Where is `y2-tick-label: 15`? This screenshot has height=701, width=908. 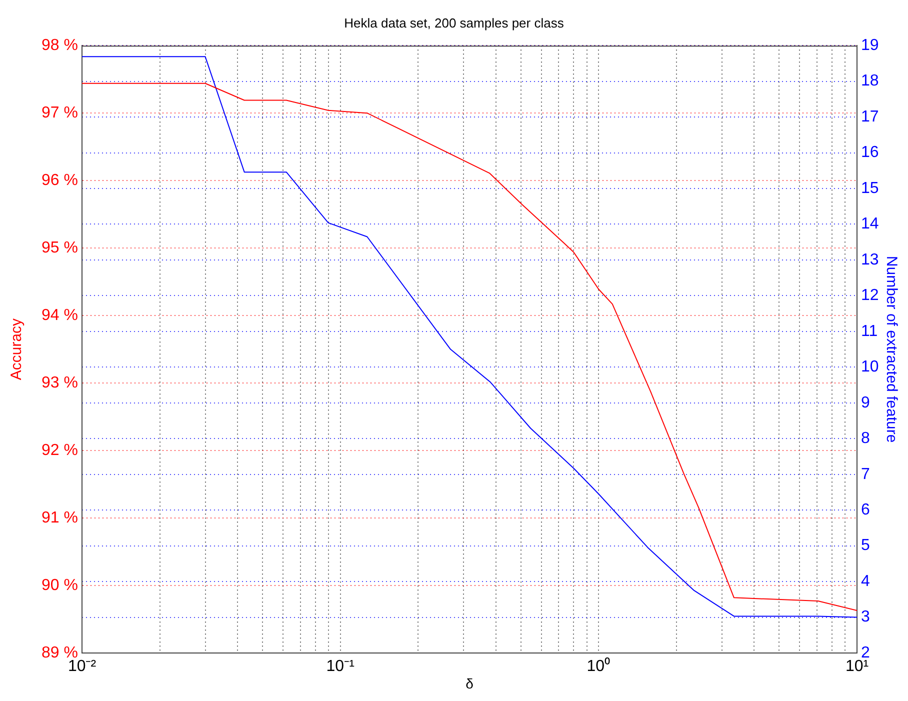 y2-tick-label: 15 is located at coordinates (870, 188).